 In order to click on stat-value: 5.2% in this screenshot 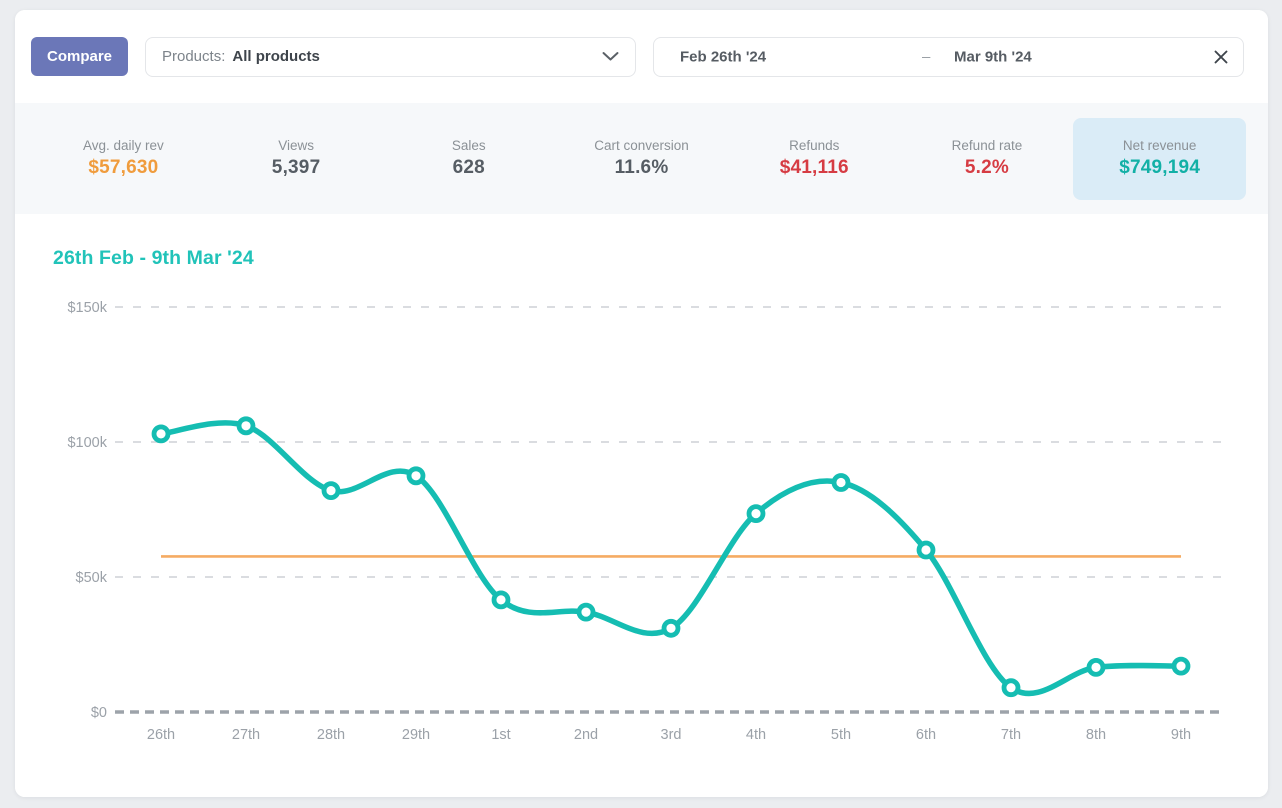, I will do `click(986, 167)`.